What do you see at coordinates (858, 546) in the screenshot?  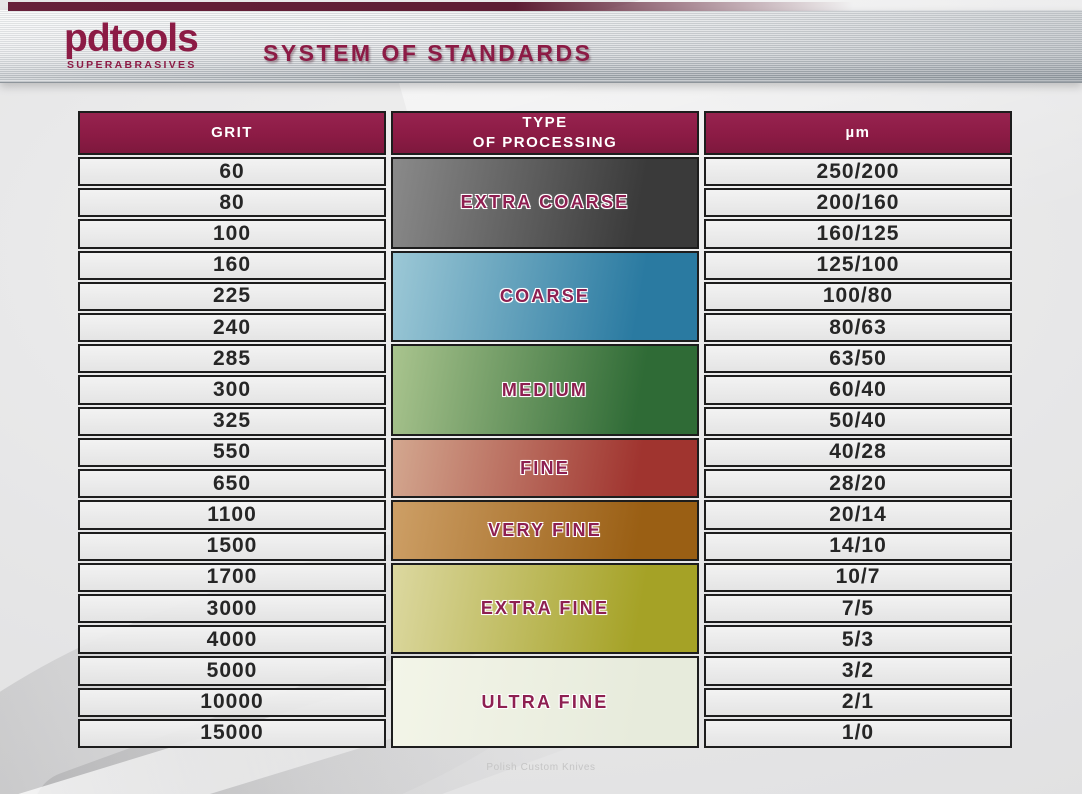 I see `um-cell: 14/10` at bounding box center [858, 546].